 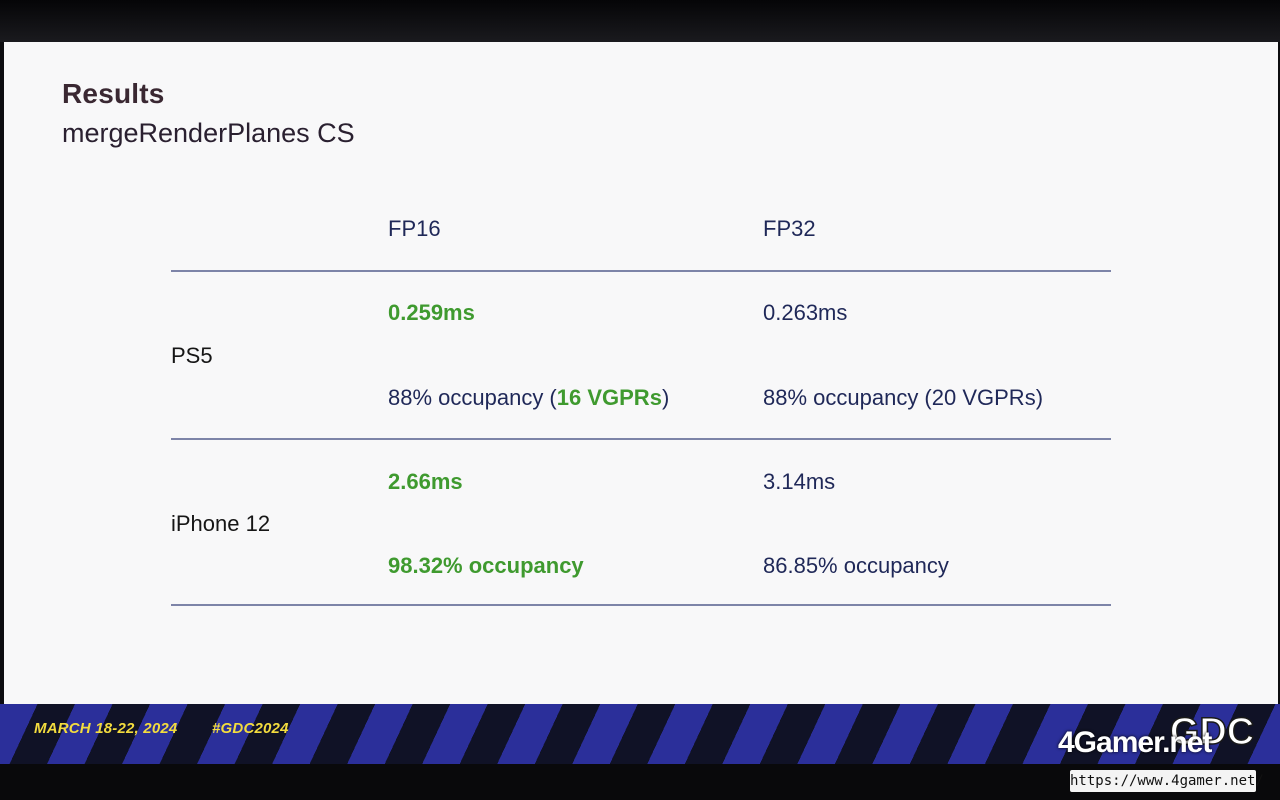 What do you see at coordinates (1167, 781) in the screenshot?
I see `watermark-url: https://www.4gamer.net/` at bounding box center [1167, 781].